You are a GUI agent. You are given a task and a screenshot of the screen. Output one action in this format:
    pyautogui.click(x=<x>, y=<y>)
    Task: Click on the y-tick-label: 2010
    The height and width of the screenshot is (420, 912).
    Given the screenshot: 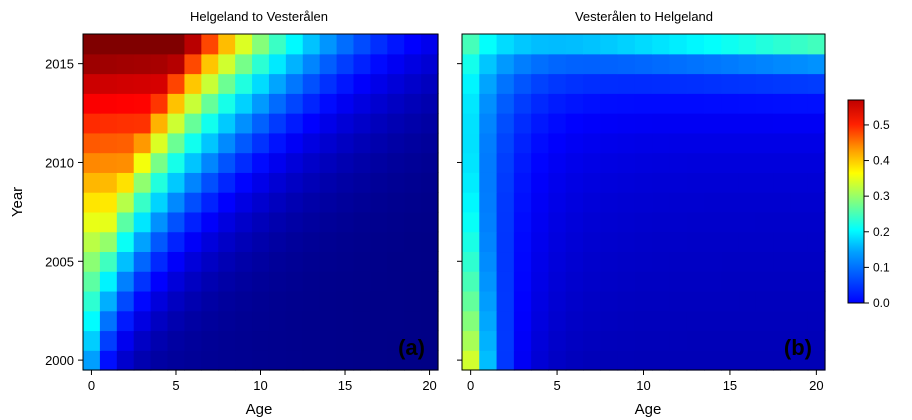 What is the action you would take?
    pyautogui.click(x=59, y=162)
    